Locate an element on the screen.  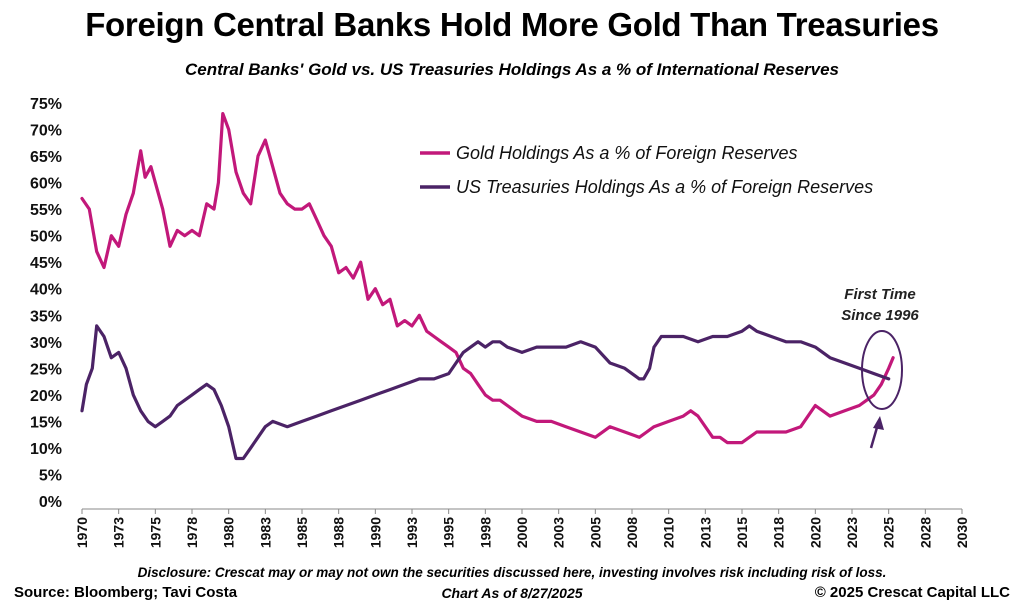
annotation-arrow-head is located at coordinates (878, 423).